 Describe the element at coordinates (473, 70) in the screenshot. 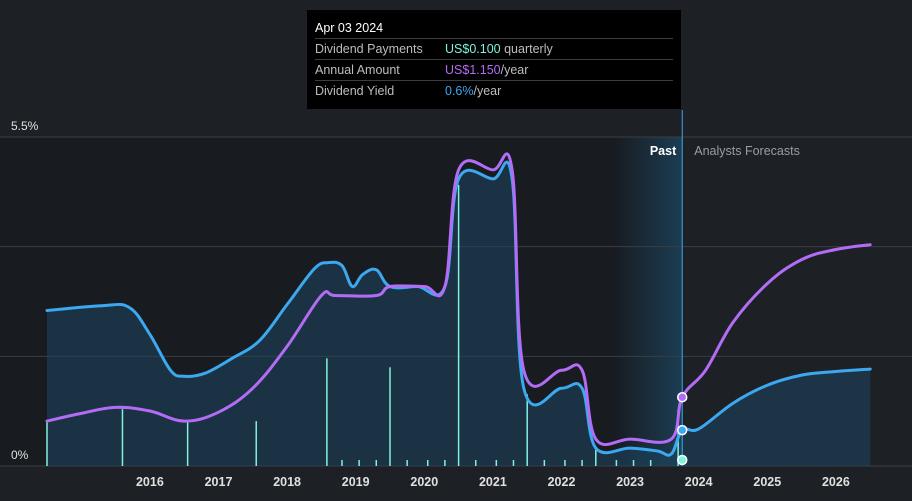

I see `tooltip-value: US$1.150` at that location.